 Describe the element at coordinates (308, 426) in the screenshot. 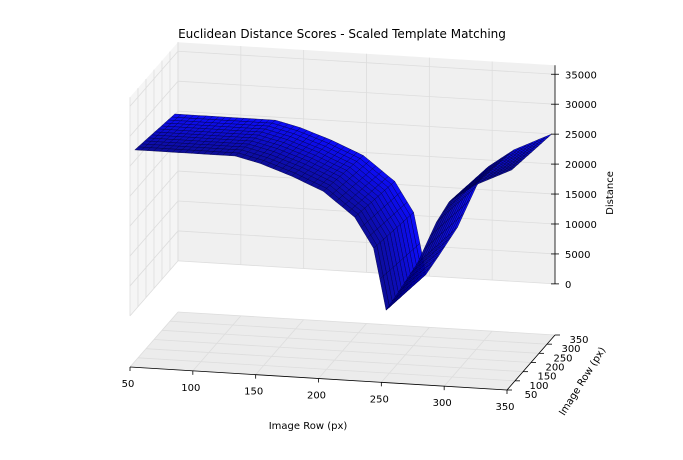

I see `x-axis-label: Image Row (px)` at that location.